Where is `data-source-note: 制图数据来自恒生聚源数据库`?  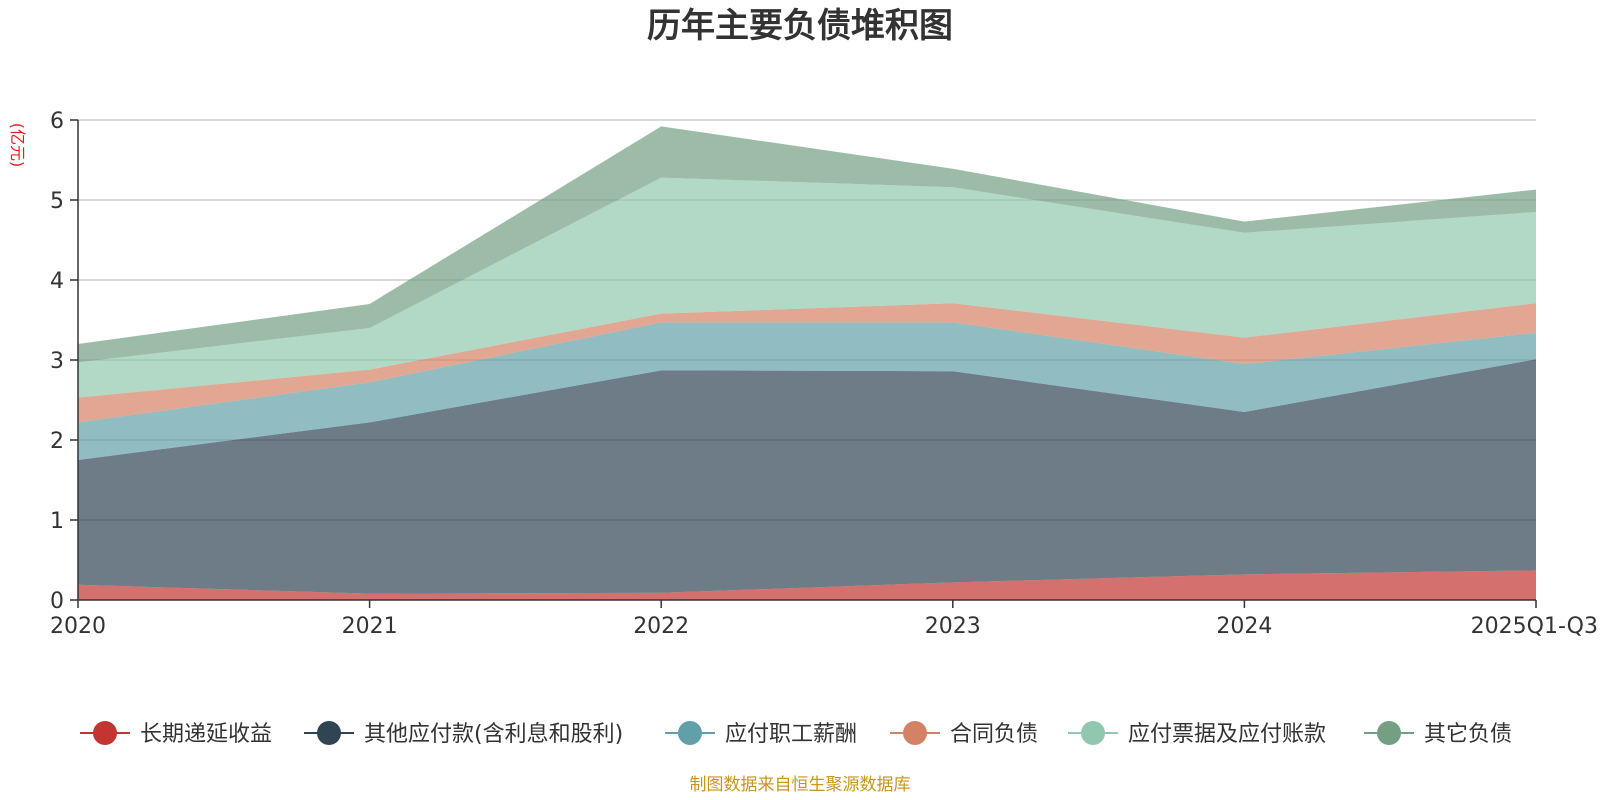 data-source-note: 制图数据来自恒生聚源数据库 is located at coordinates (800, 785).